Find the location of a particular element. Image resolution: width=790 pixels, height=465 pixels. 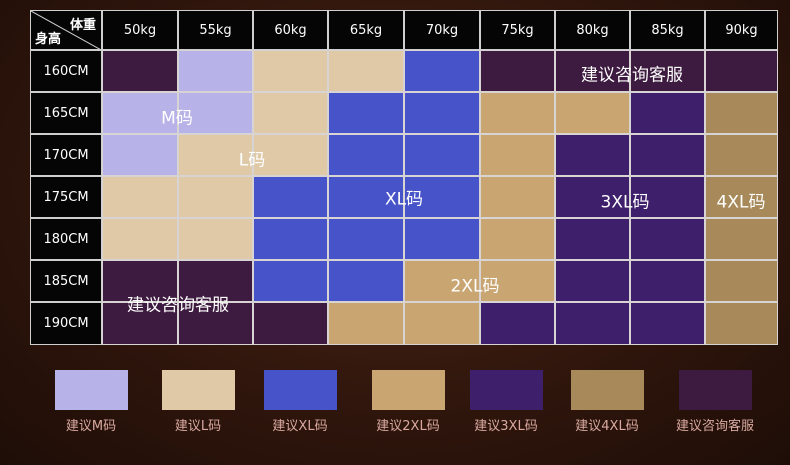

region-label: XL码 is located at coordinates (404, 199).